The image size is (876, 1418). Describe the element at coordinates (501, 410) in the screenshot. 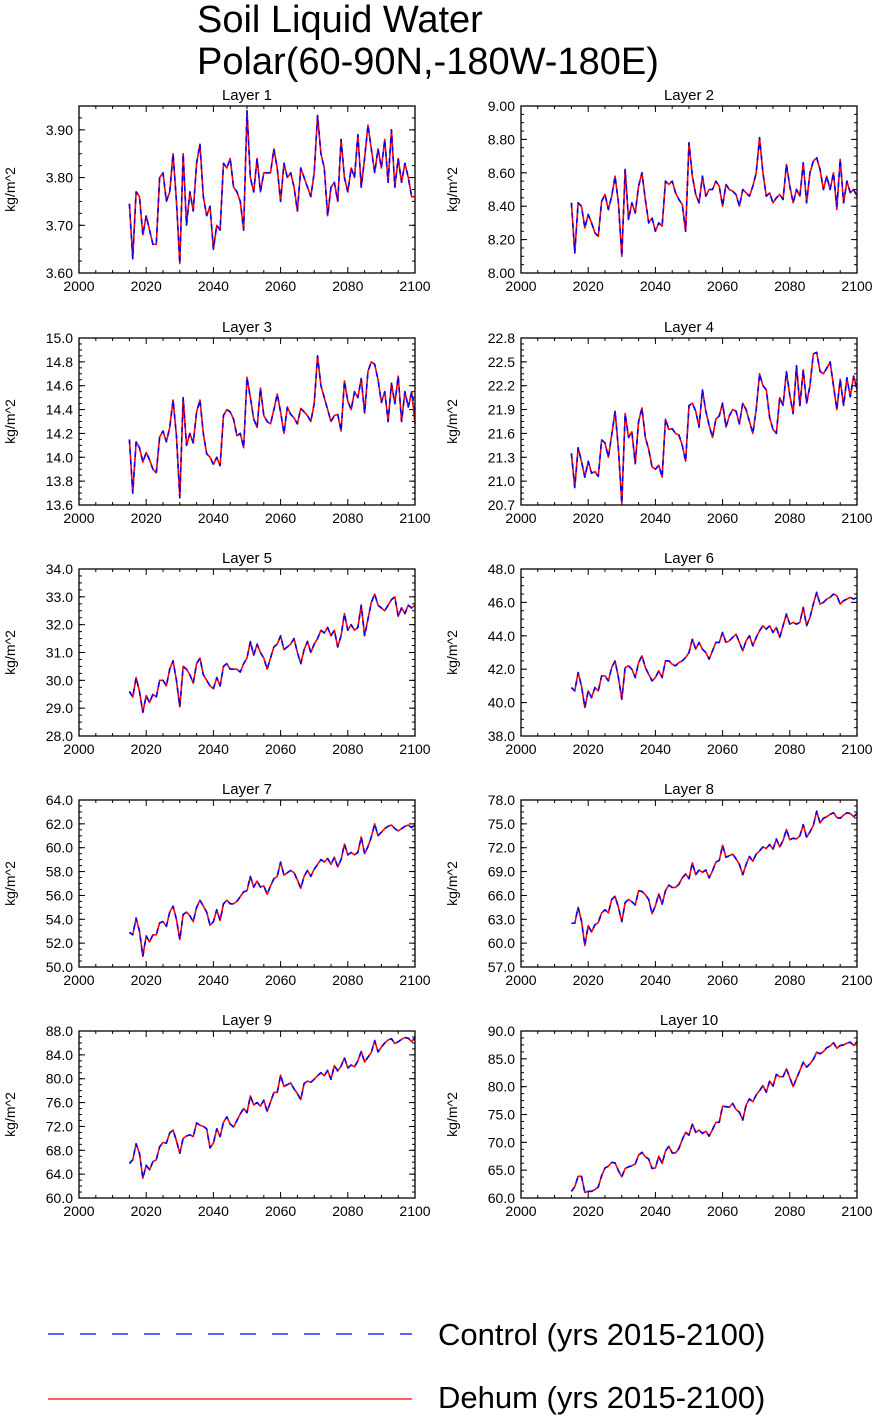

I see `y-tick-label: 21.9` at that location.